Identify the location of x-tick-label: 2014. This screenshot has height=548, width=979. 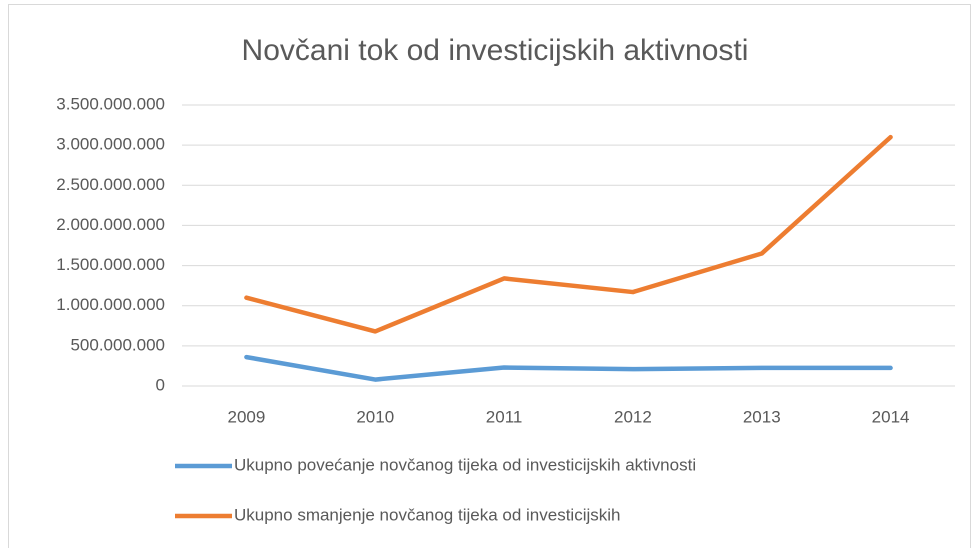
(891, 416).